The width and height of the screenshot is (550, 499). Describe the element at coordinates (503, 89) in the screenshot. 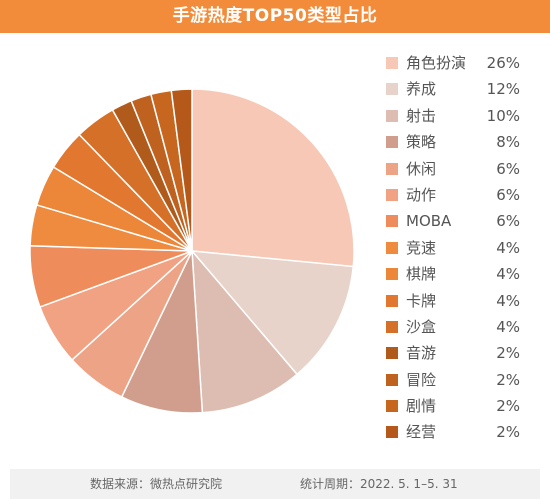

I see `legend-value: 12%` at that location.